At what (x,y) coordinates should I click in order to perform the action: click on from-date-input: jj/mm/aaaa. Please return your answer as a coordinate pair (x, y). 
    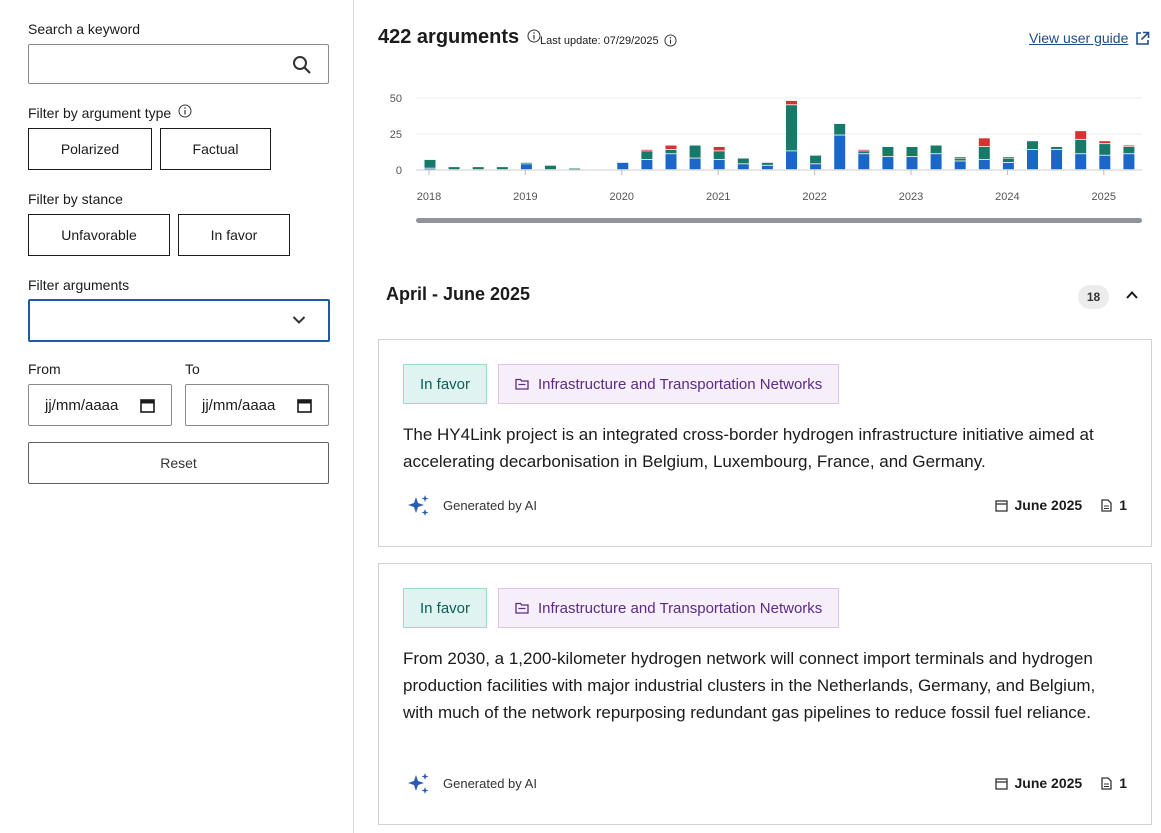
    Looking at the image, I should click on (100, 405).